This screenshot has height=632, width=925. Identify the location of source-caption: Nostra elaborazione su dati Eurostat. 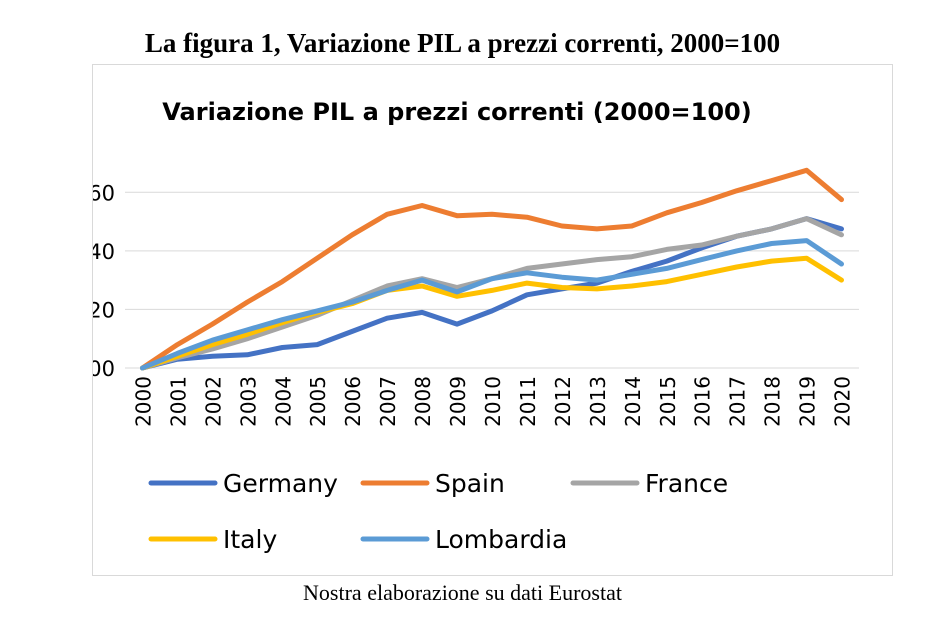
(462, 592).